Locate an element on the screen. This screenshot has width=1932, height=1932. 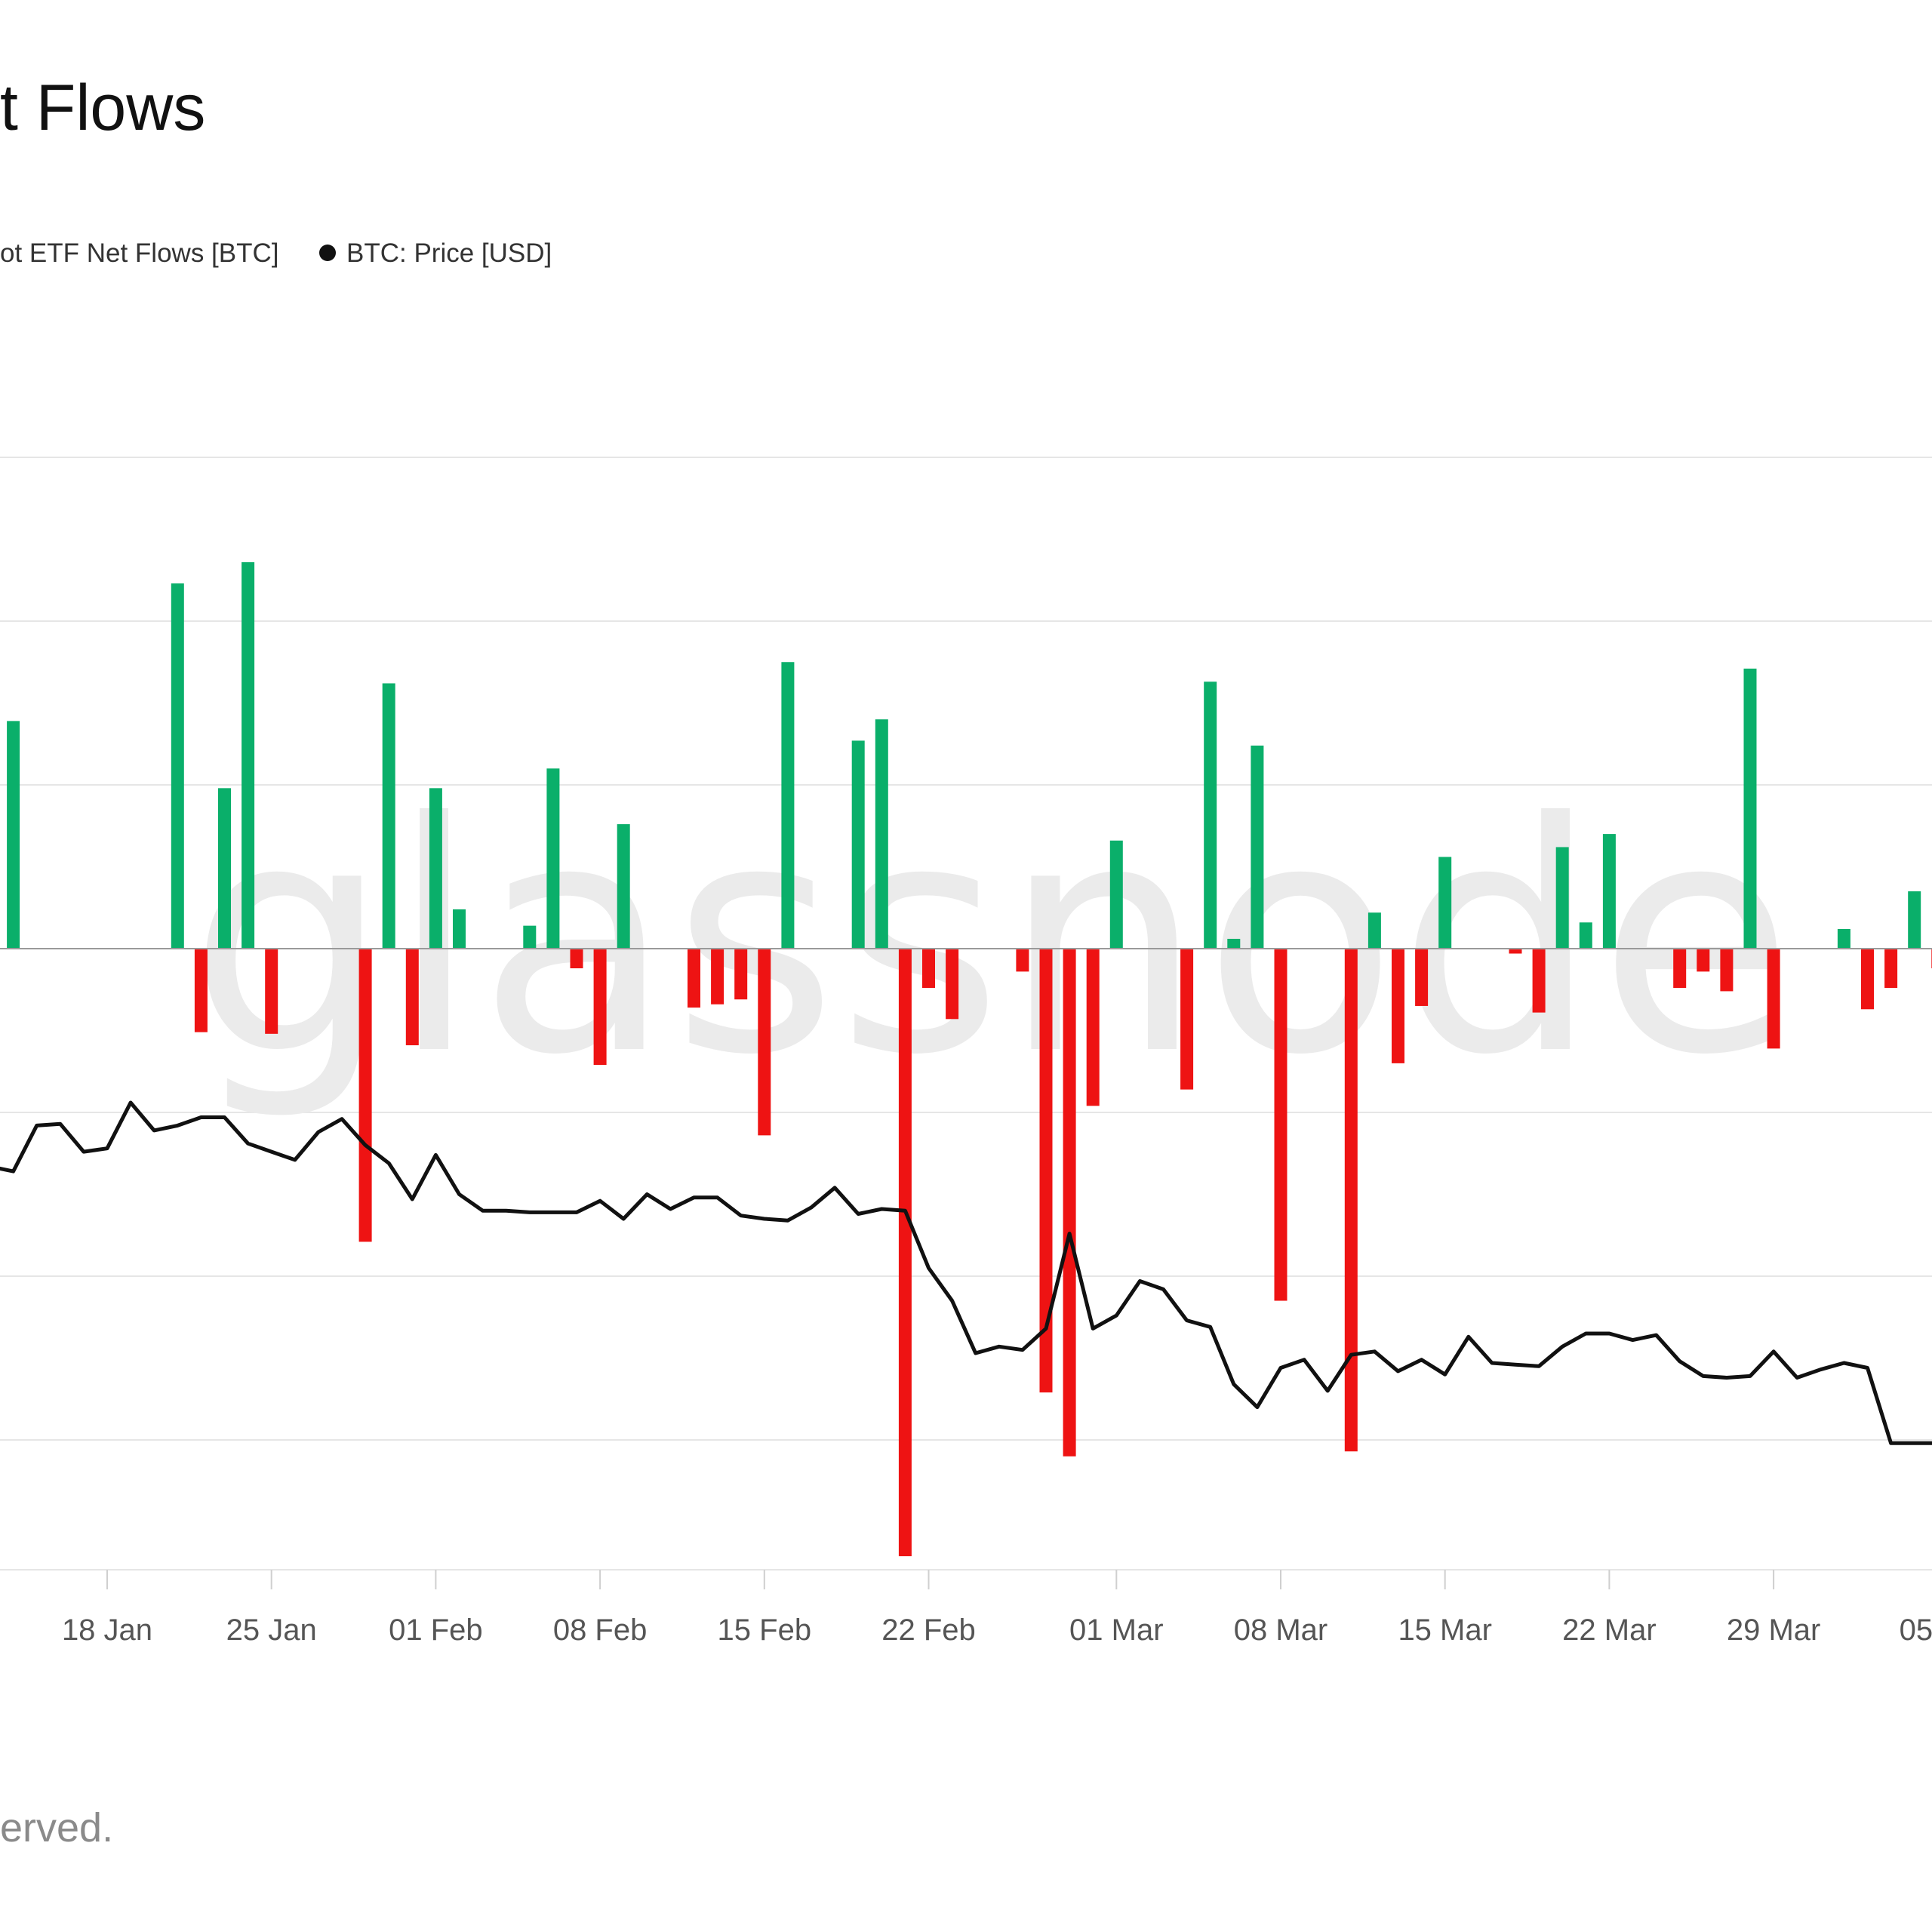
x-tick-label: 08 Mar is located at coordinates (1281, 1630).